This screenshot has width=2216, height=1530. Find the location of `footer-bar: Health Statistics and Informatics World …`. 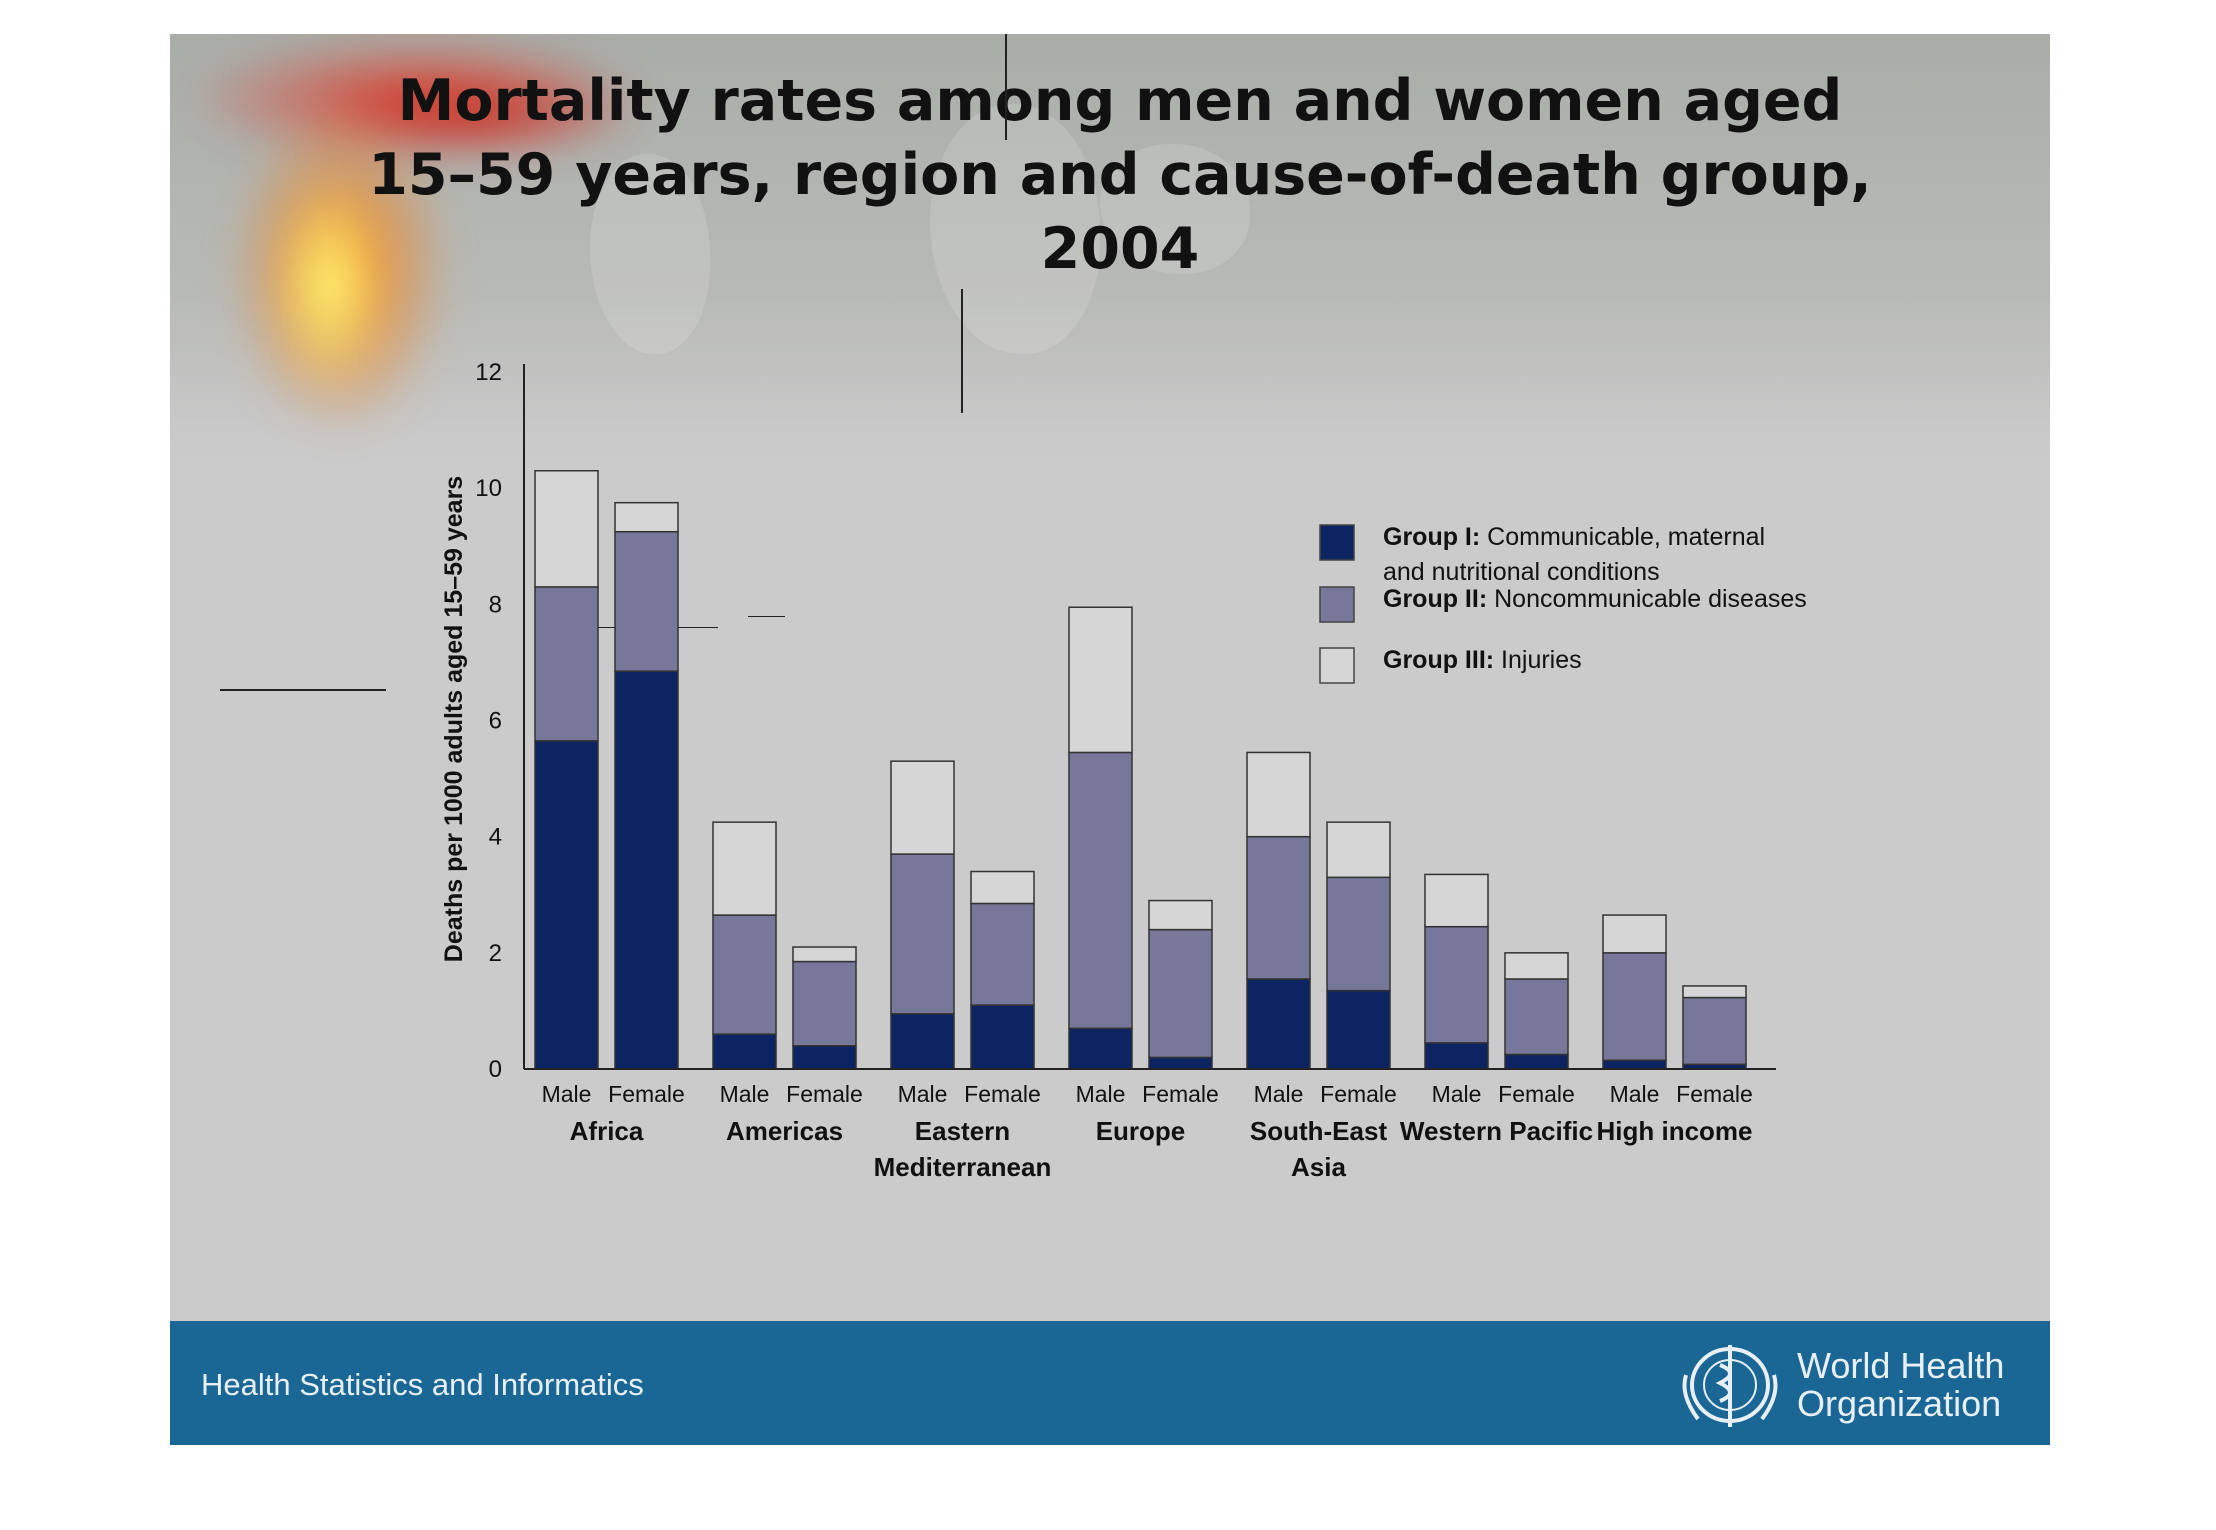

footer-bar: Health Statistics and Informatics World … is located at coordinates (1110, 1383).